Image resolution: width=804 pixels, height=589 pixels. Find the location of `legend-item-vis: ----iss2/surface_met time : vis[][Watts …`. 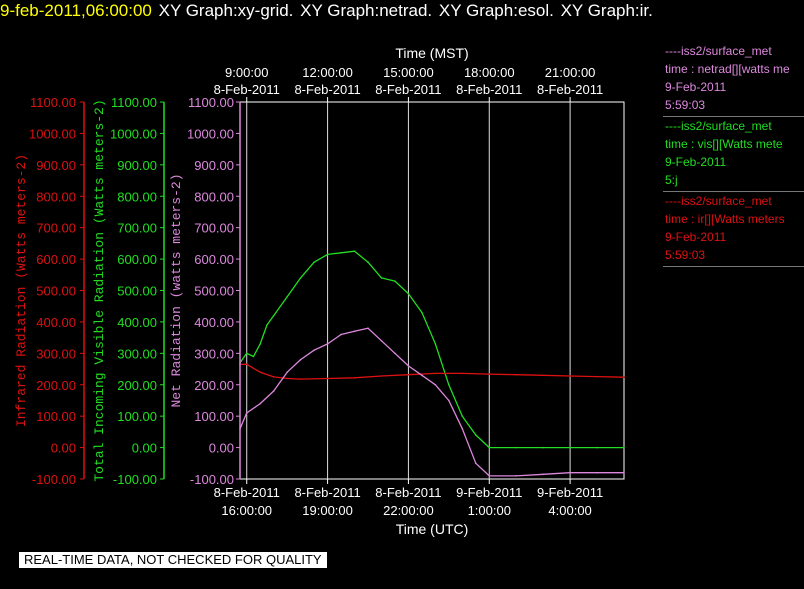

legend-item-vis: ----iss2/surface_met time : vis[][Watts … is located at coordinates (733, 154).